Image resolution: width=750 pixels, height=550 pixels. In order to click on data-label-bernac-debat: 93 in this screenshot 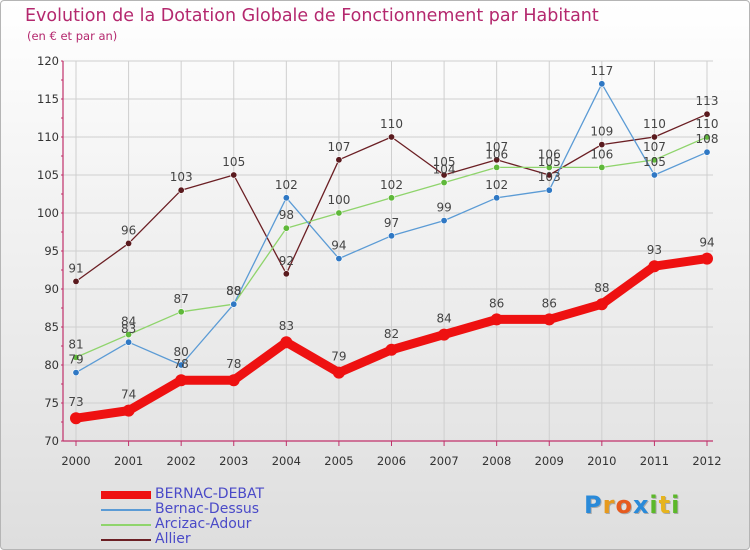, I will do `click(654, 250)`.